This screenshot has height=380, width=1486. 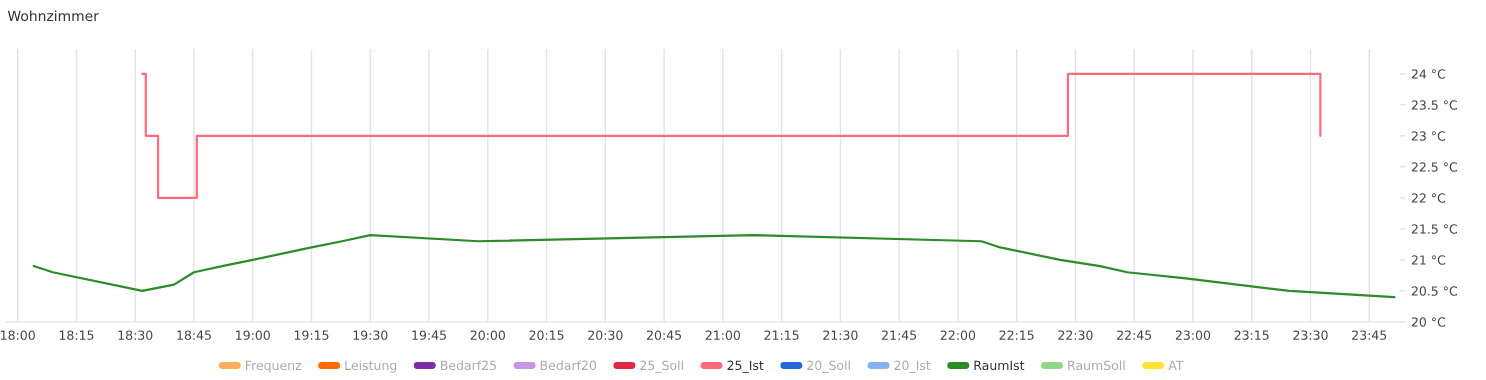 What do you see at coordinates (274, 366) in the screenshot?
I see `legend-label: Frequenz` at bounding box center [274, 366].